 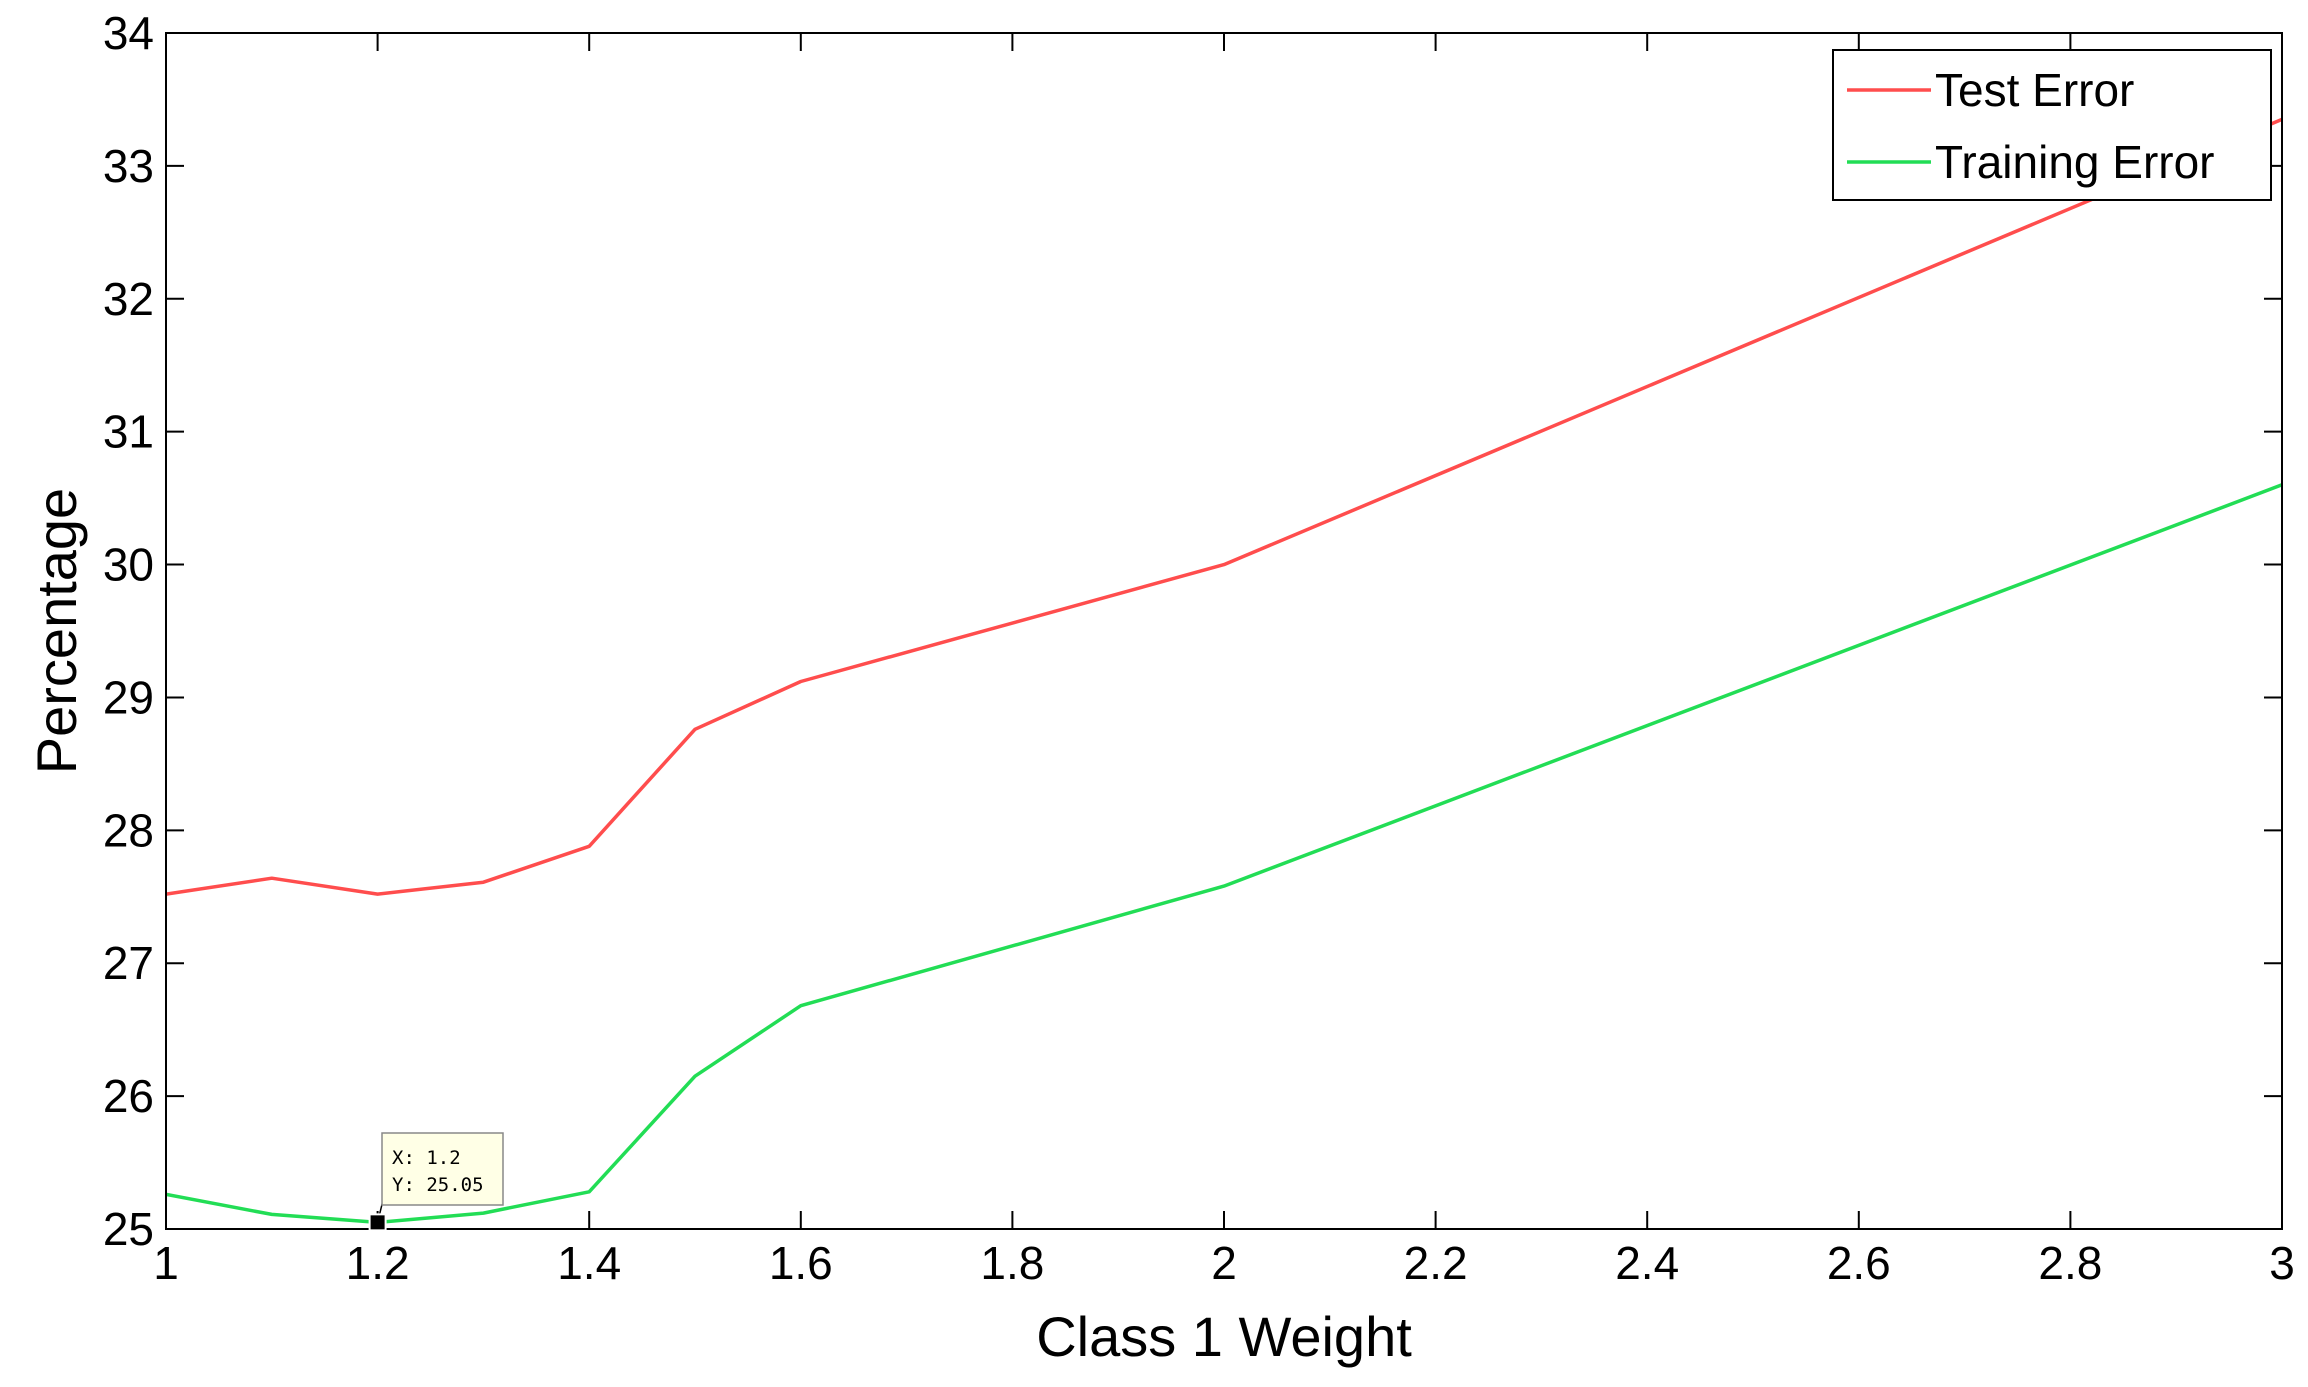 What do you see at coordinates (377, 1222) in the screenshot?
I see `data-tip-marker` at bounding box center [377, 1222].